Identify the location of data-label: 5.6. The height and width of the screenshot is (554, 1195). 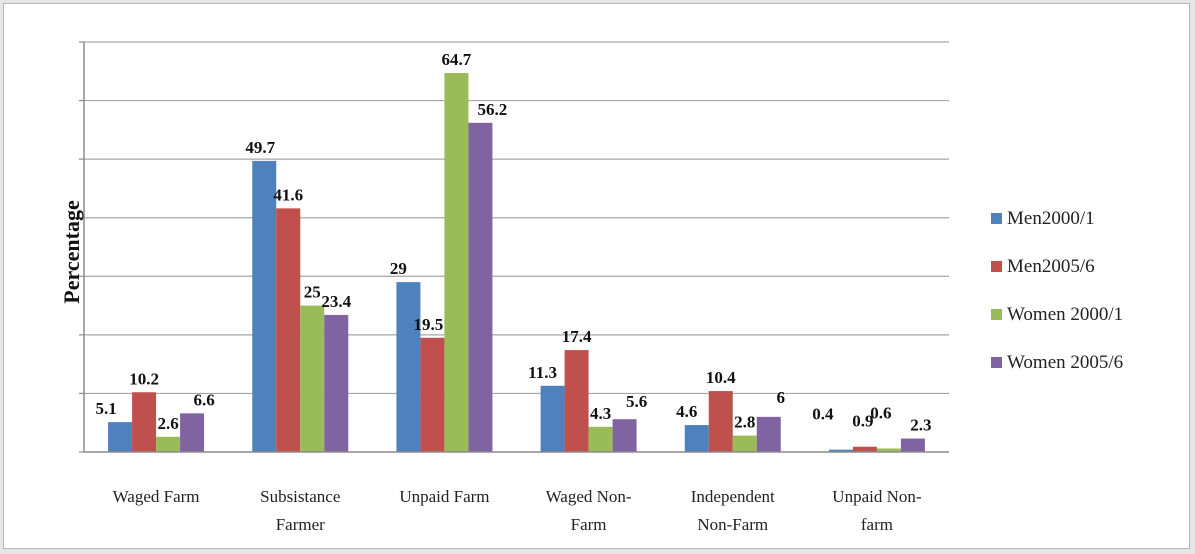
(636, 401).